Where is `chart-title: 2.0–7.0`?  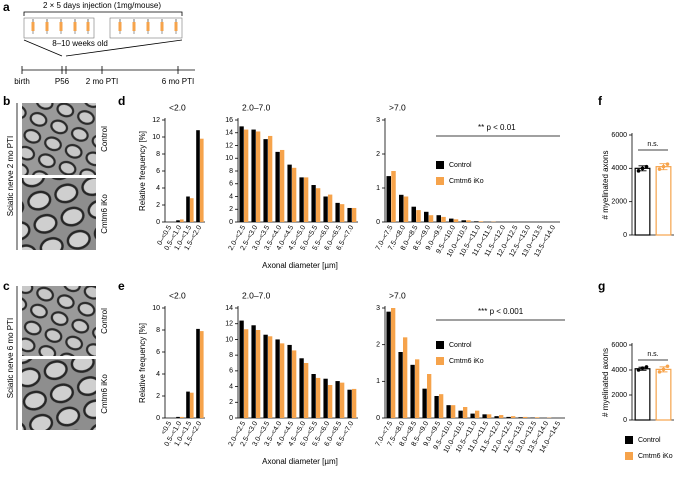
chart-title: 2.0–7.0 is located at coordinates (256, 107).